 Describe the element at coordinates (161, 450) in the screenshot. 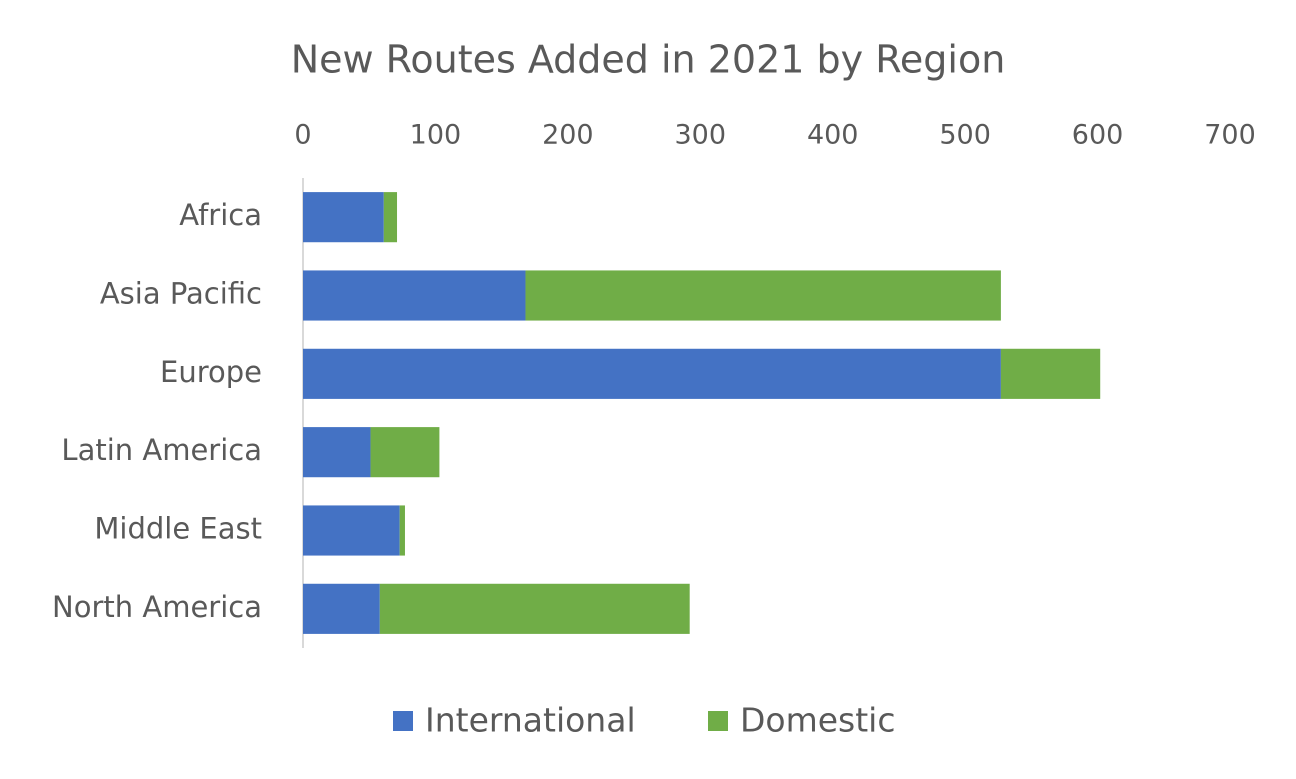

I see `y-tick-label: Latin America` at that location.